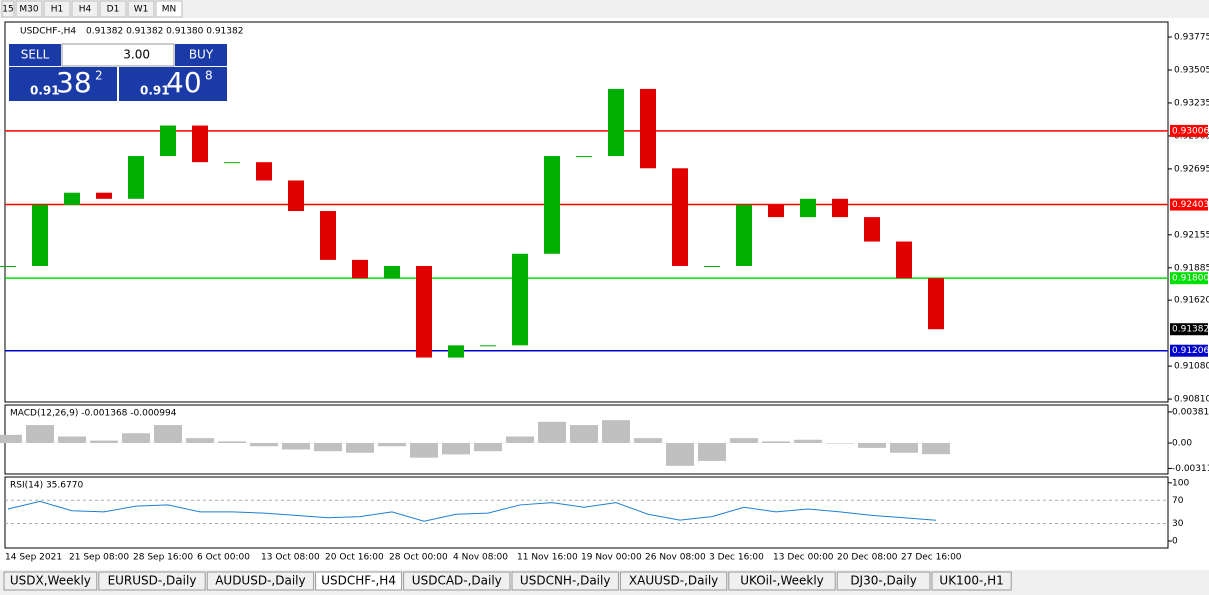 This screenshot has width=1209, height=595. I want to click on symbol-tab-label: DJ30-,Daily, so click(883, 581).